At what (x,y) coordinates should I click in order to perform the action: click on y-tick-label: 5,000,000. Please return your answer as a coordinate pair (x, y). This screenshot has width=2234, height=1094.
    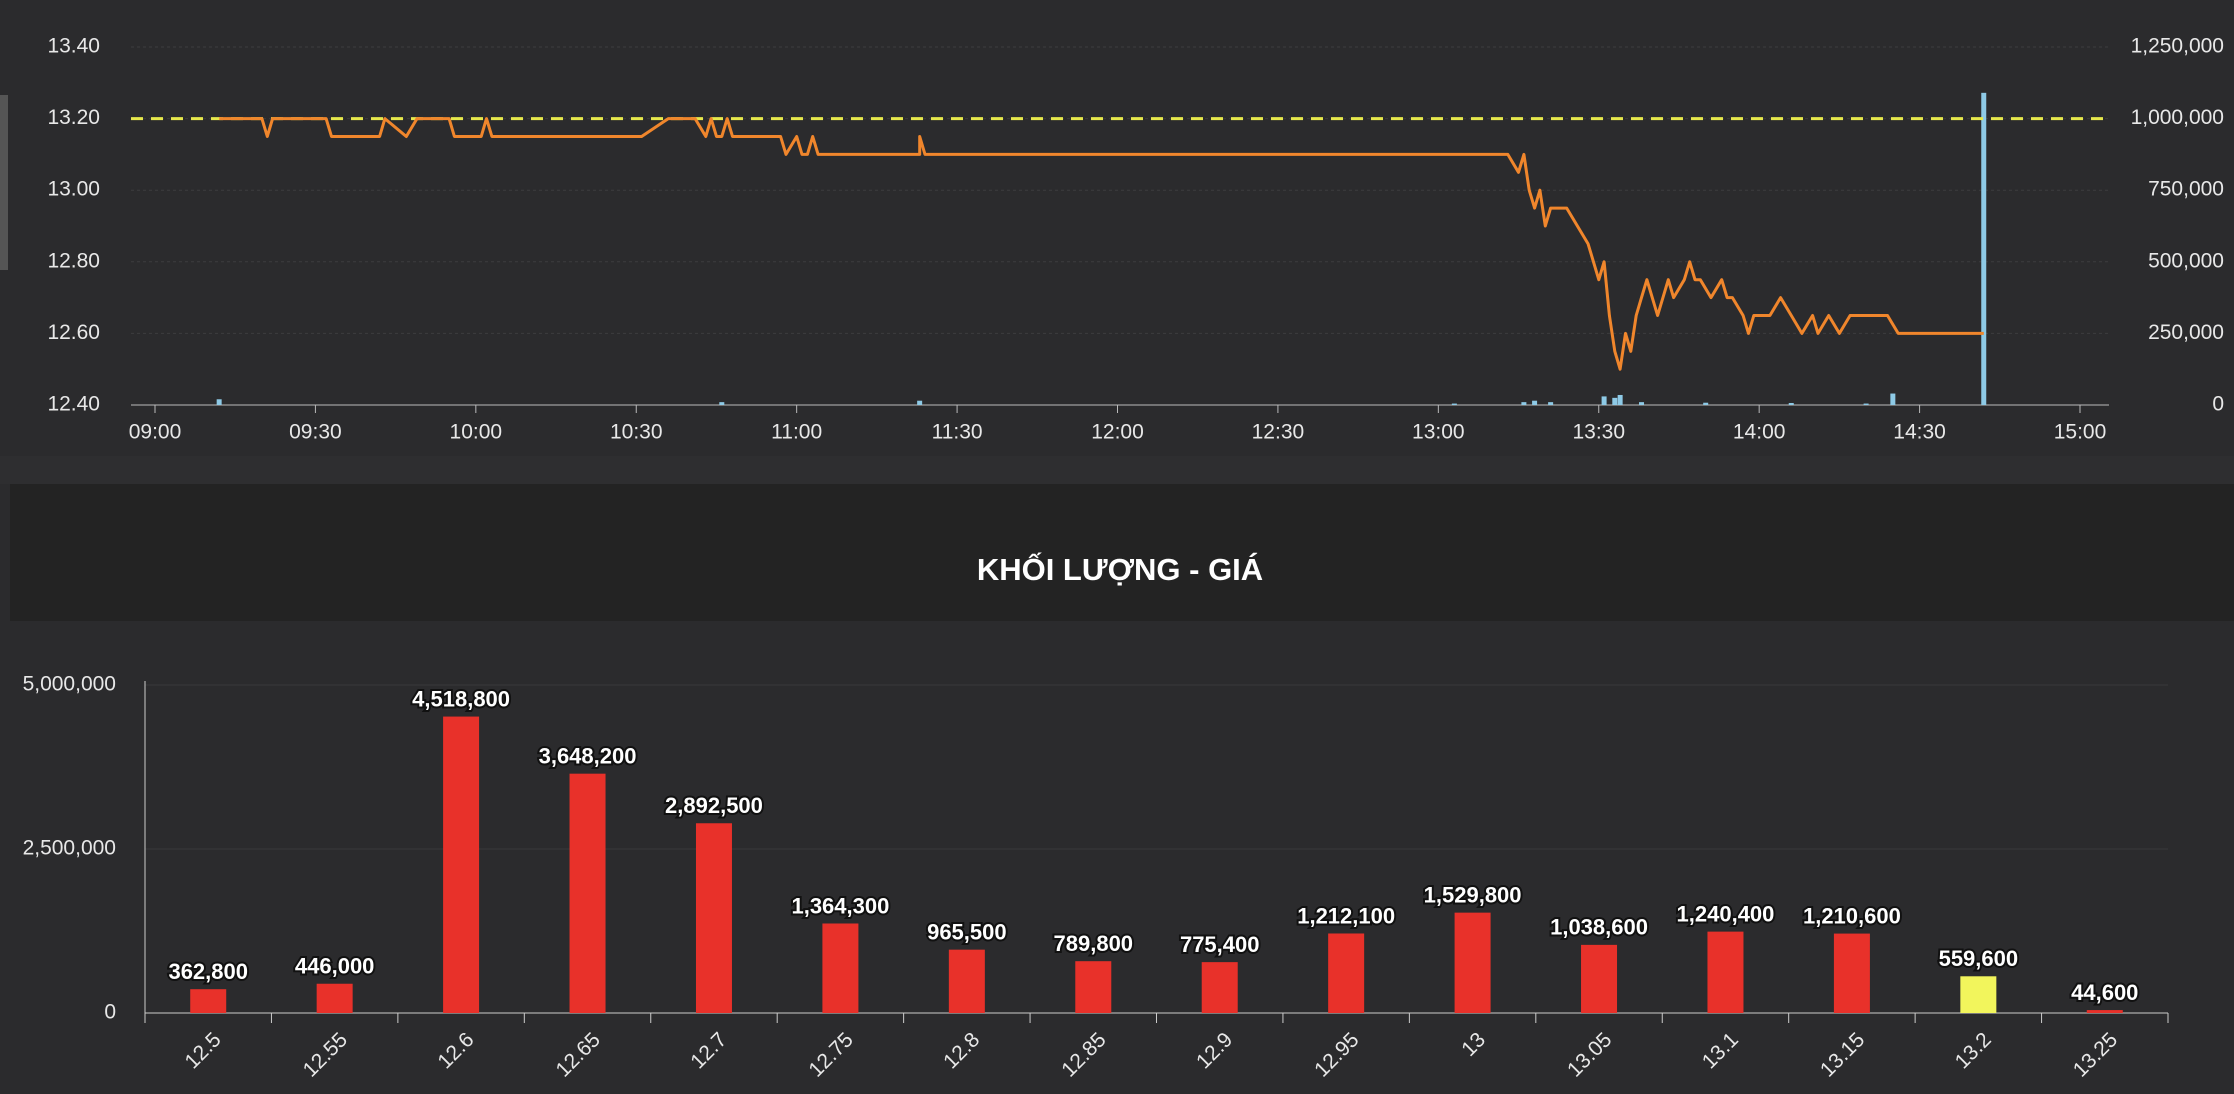
    Looking at the image, I should click on (69, 684).